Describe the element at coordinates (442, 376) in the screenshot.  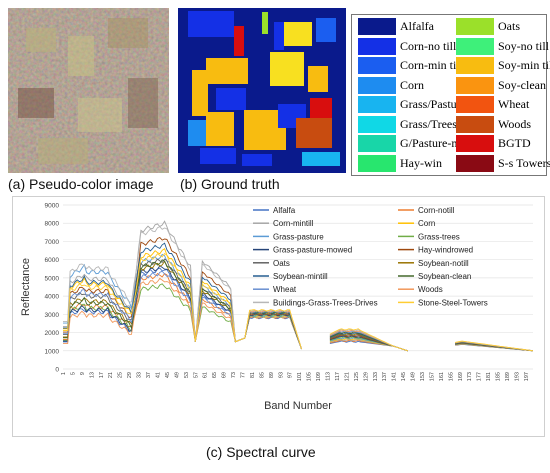
I see `x-tick-label: 161` at that location.